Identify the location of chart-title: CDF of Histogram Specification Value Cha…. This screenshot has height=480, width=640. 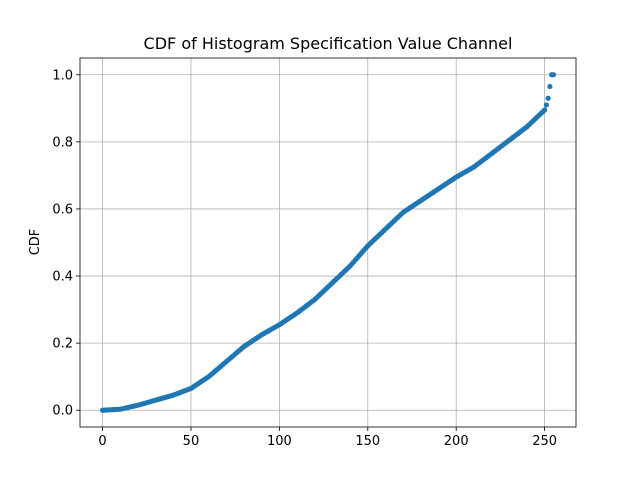
(328, 43).